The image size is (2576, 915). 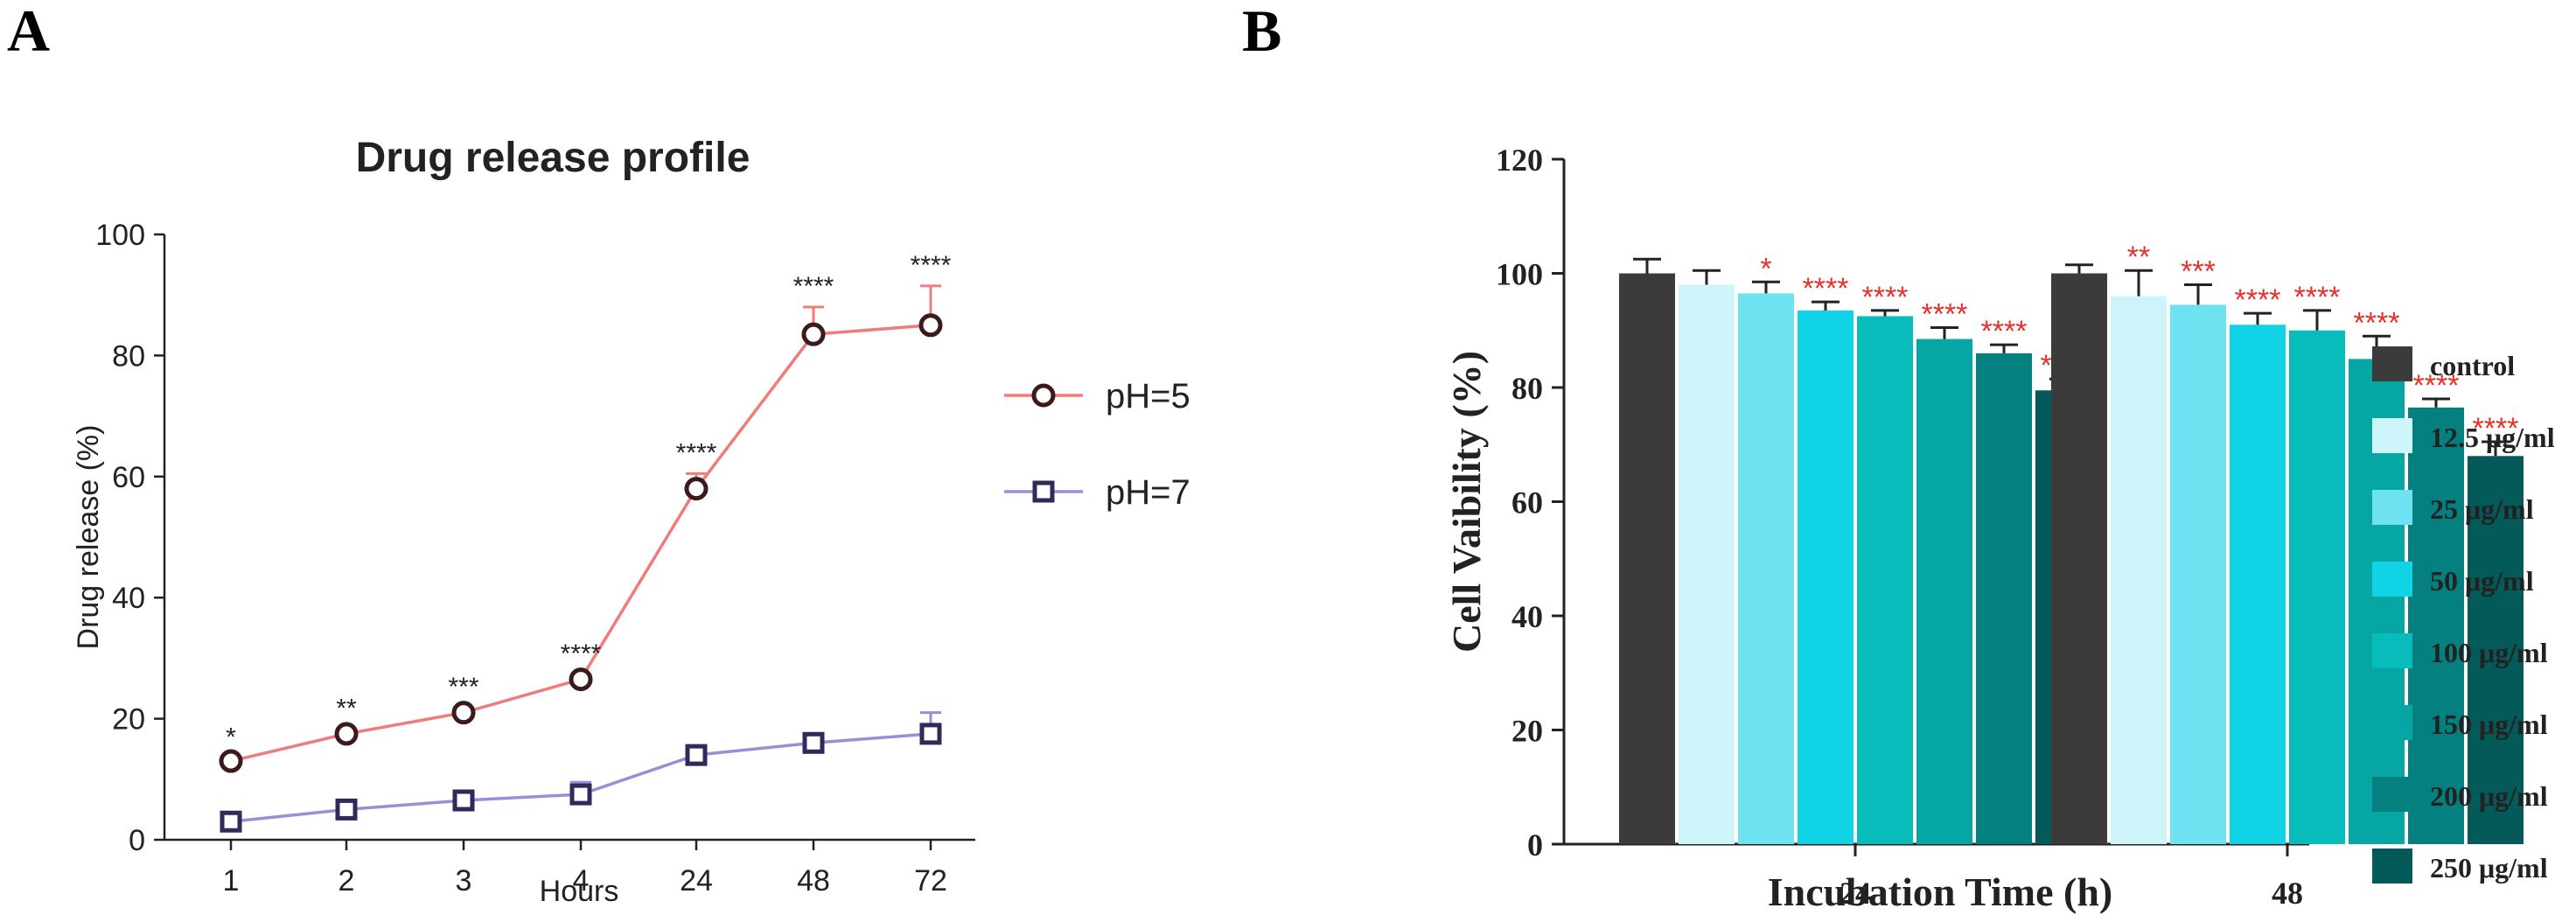 I want to click on y-tick-label: 120, so click(x=1519, y=161).